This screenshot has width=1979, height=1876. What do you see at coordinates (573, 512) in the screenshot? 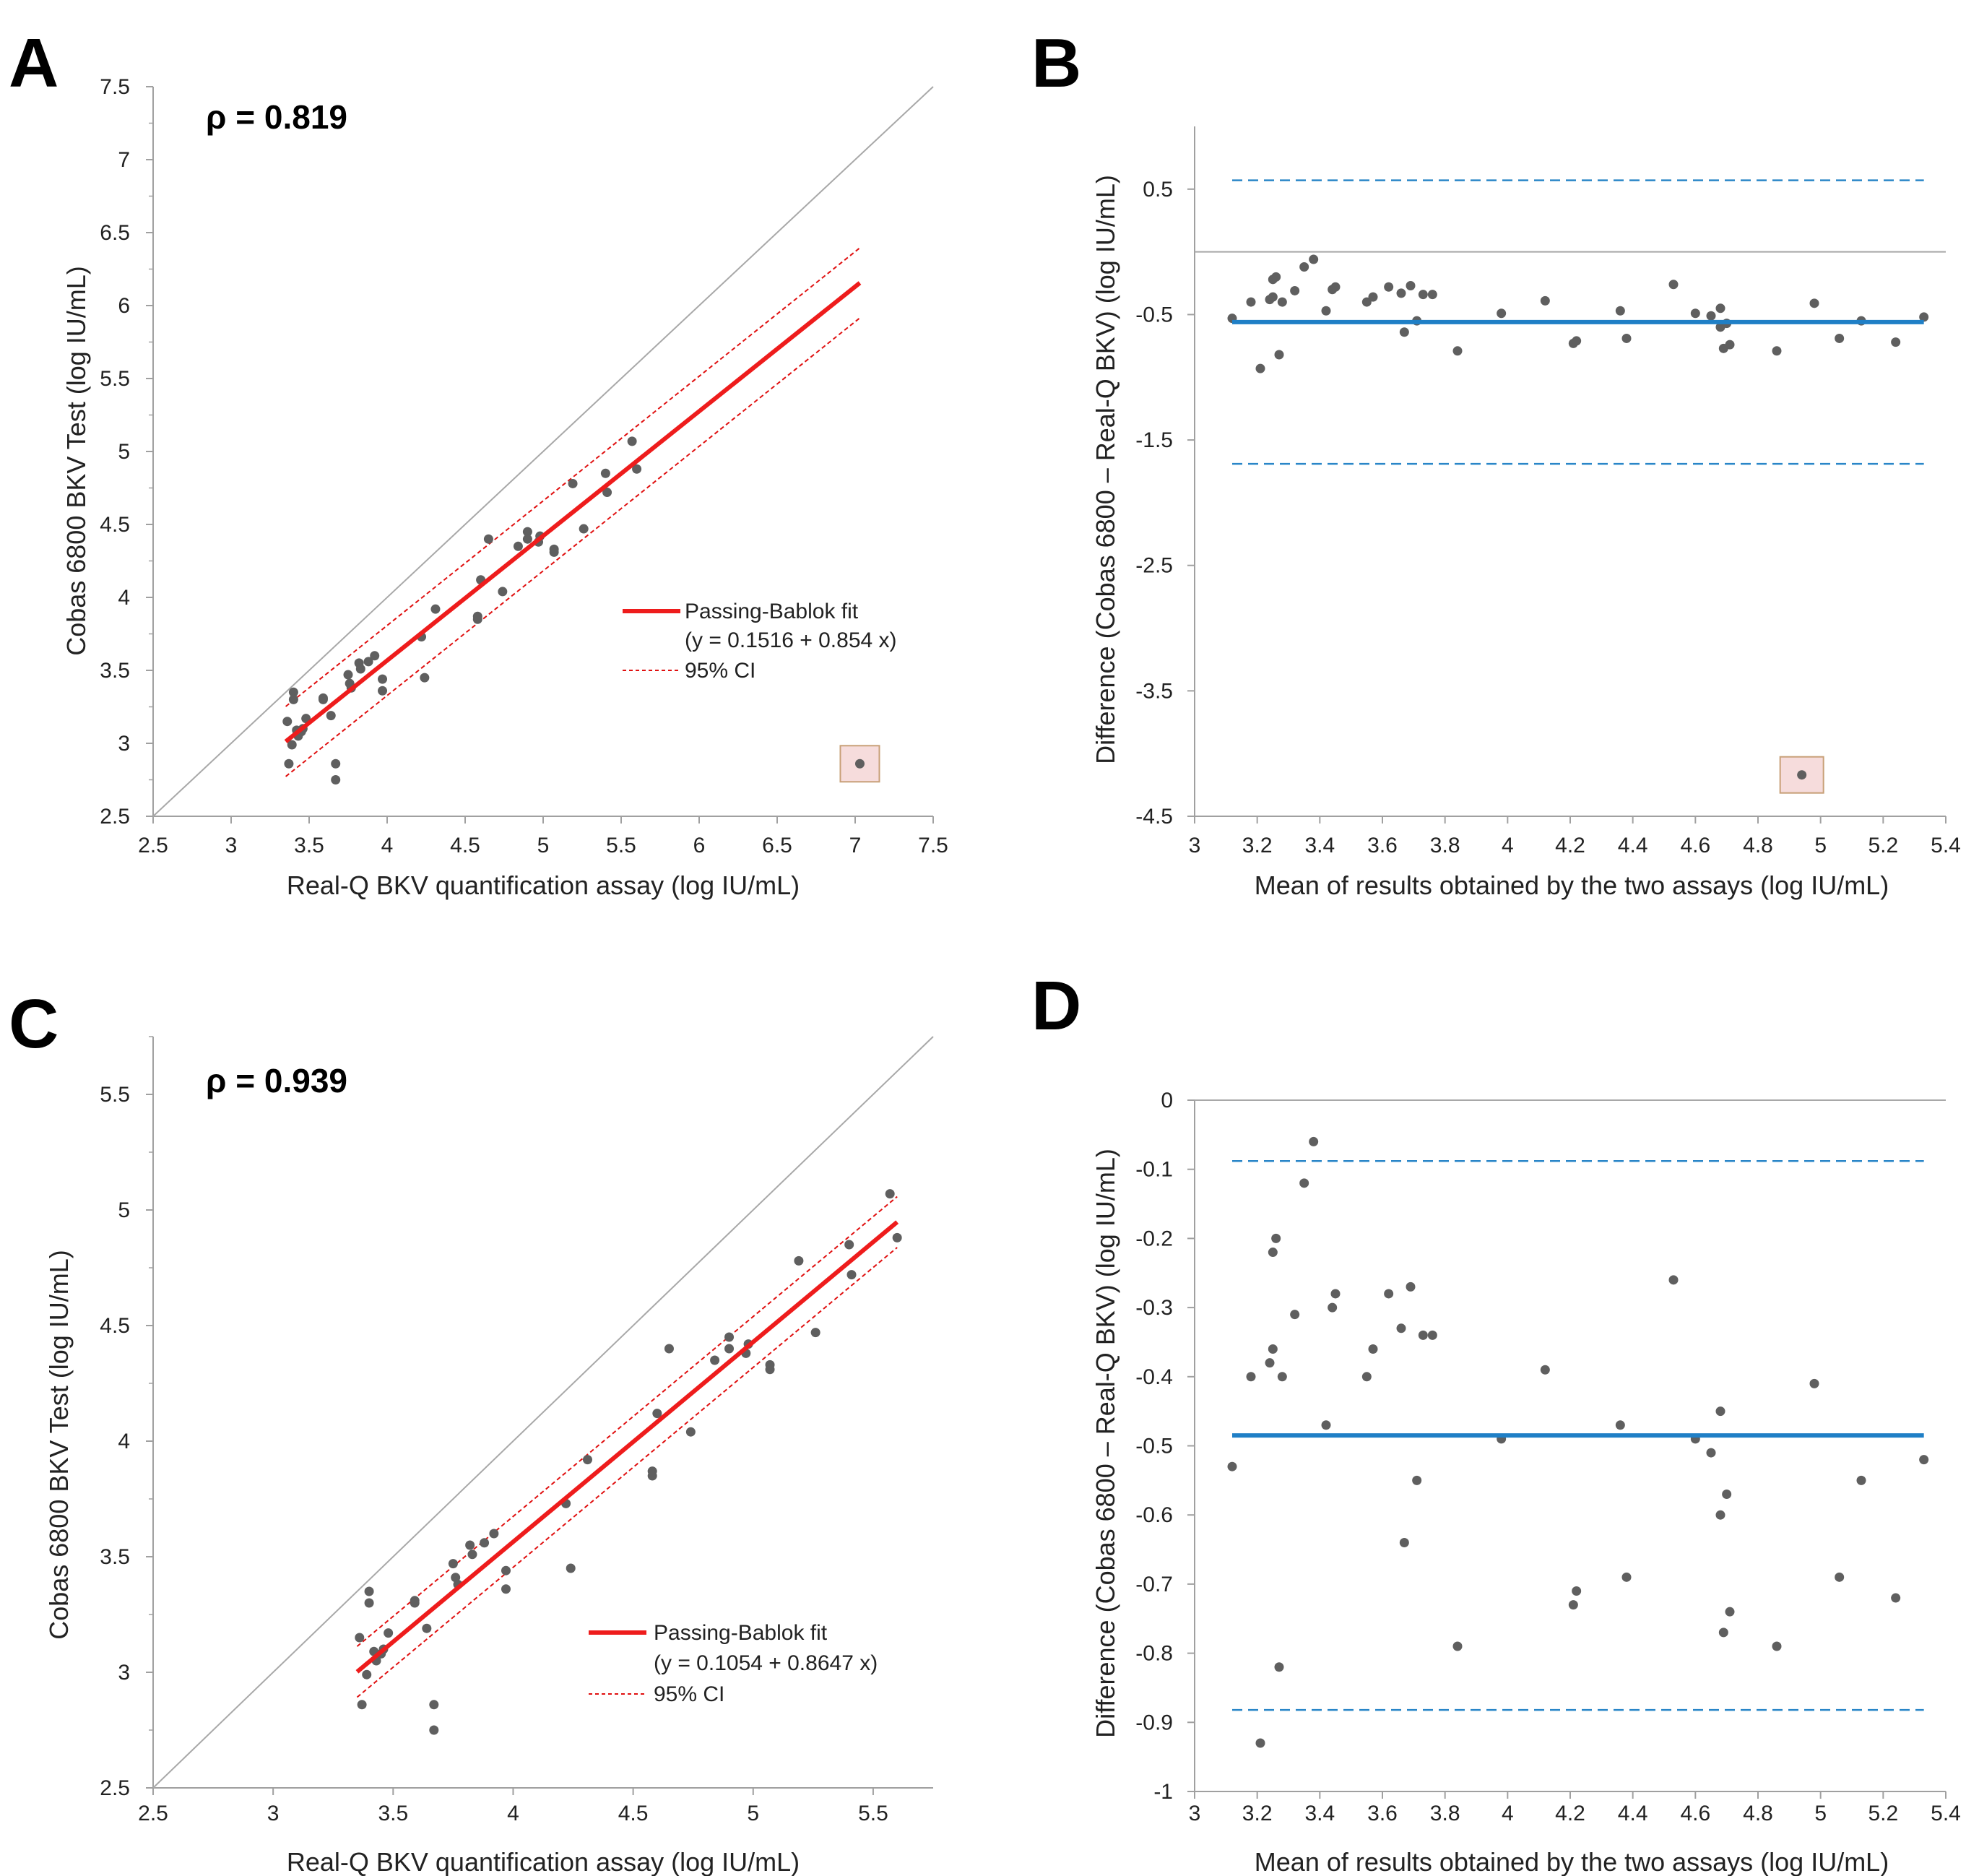
I see `passing-bablok-fit-line` at bounding box center [573, 512].